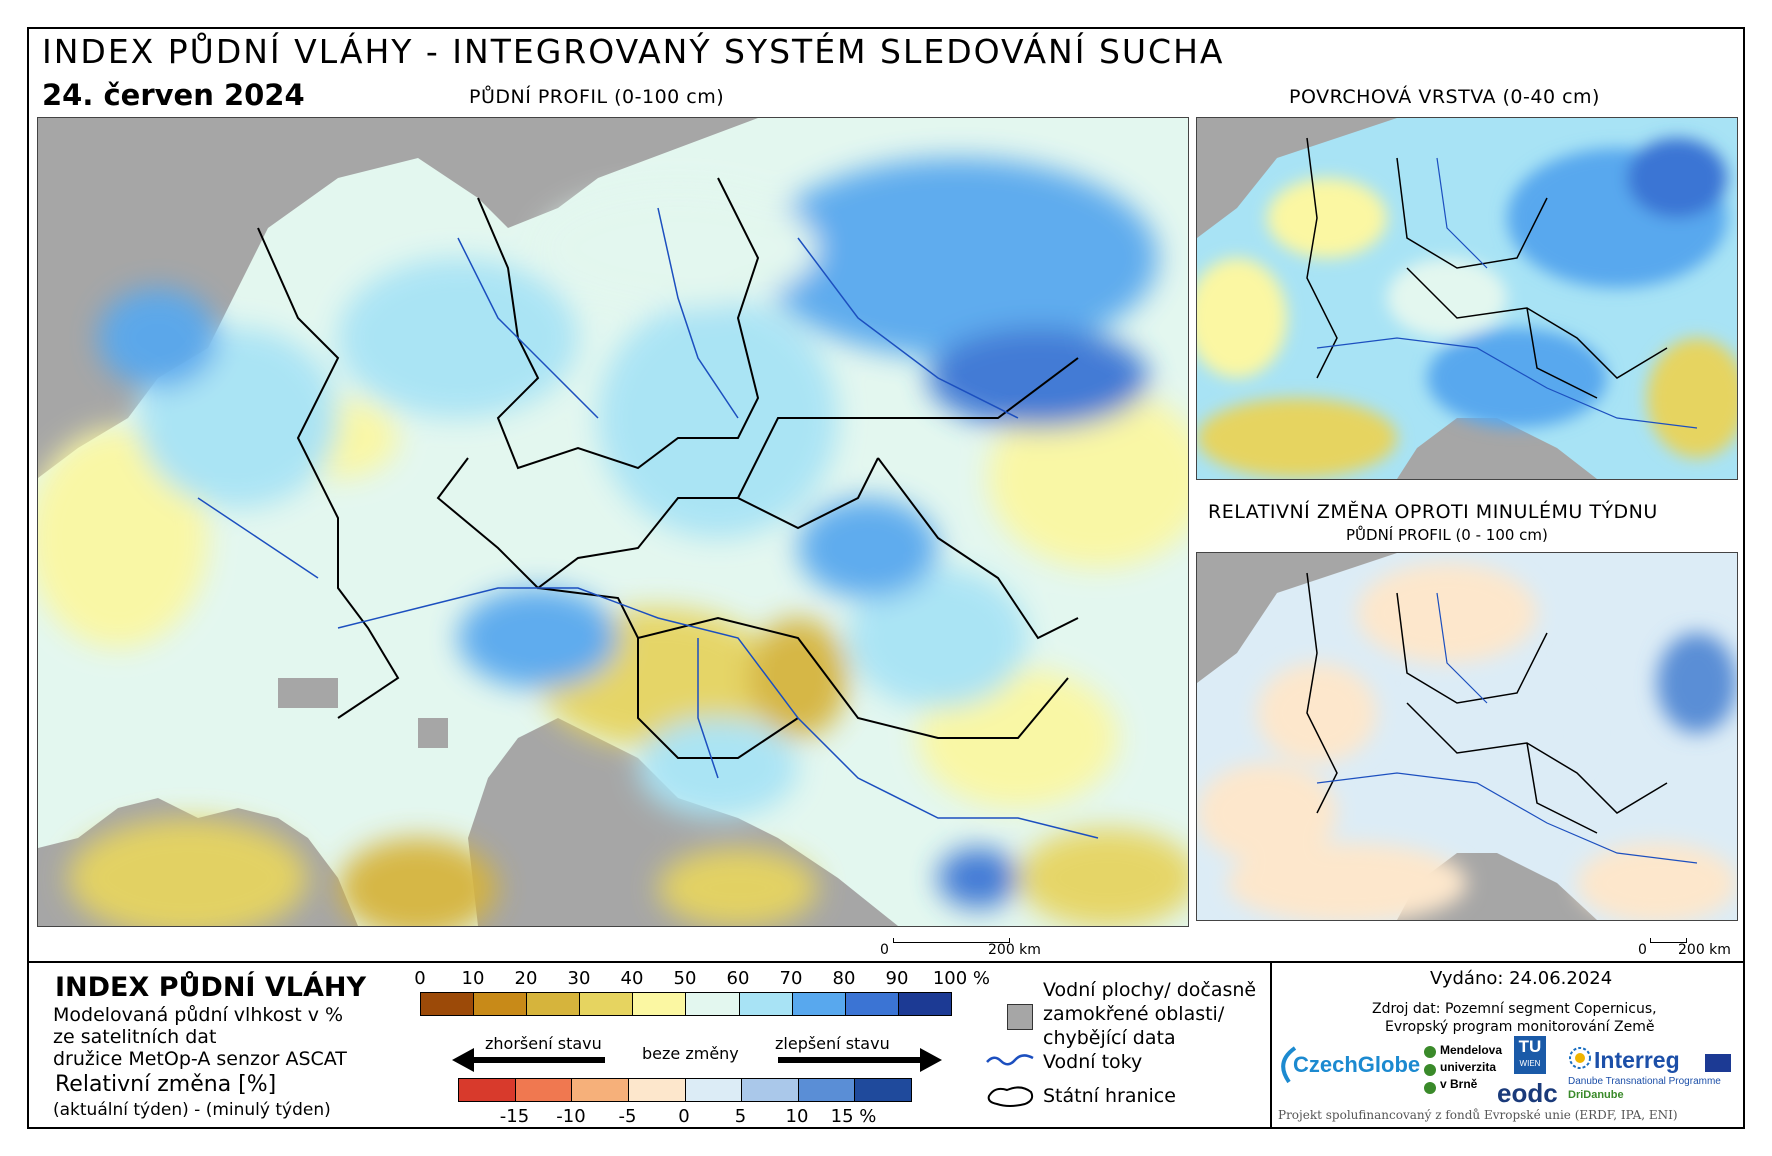 This screenshot has height=1156, width=1772. I want to click on change-colorbar, so click(685, 1090).